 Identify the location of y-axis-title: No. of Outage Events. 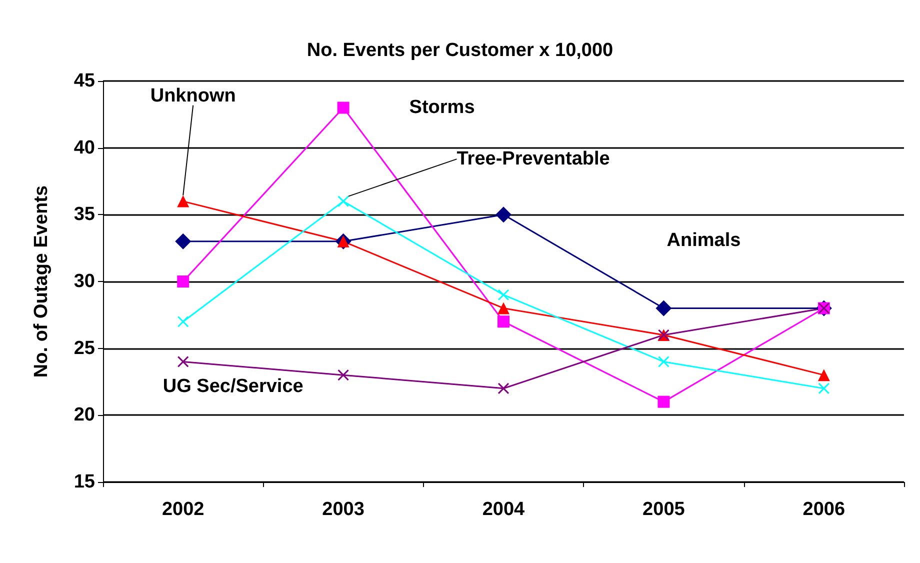
(41, 281).